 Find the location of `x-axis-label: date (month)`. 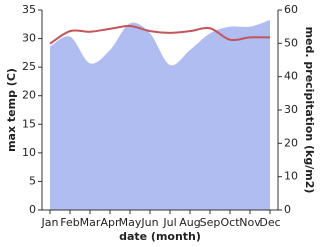

x-axis-label: date (month) is located at coordinates (160, 236).